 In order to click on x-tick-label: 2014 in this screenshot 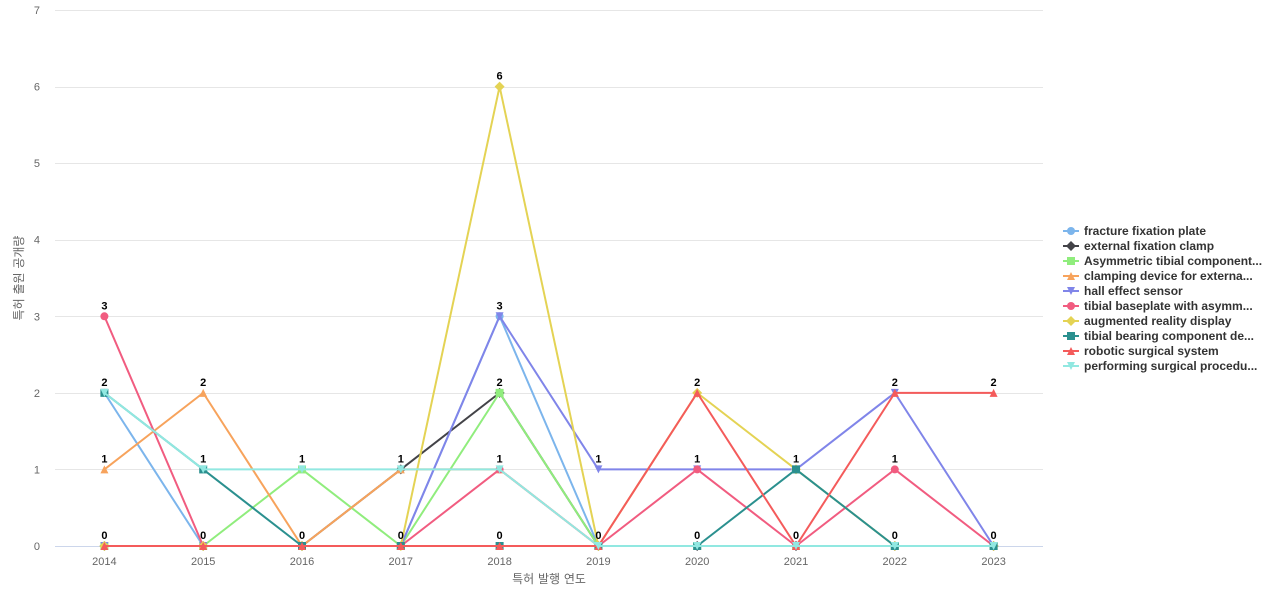, I will do `click(104, 562)`.